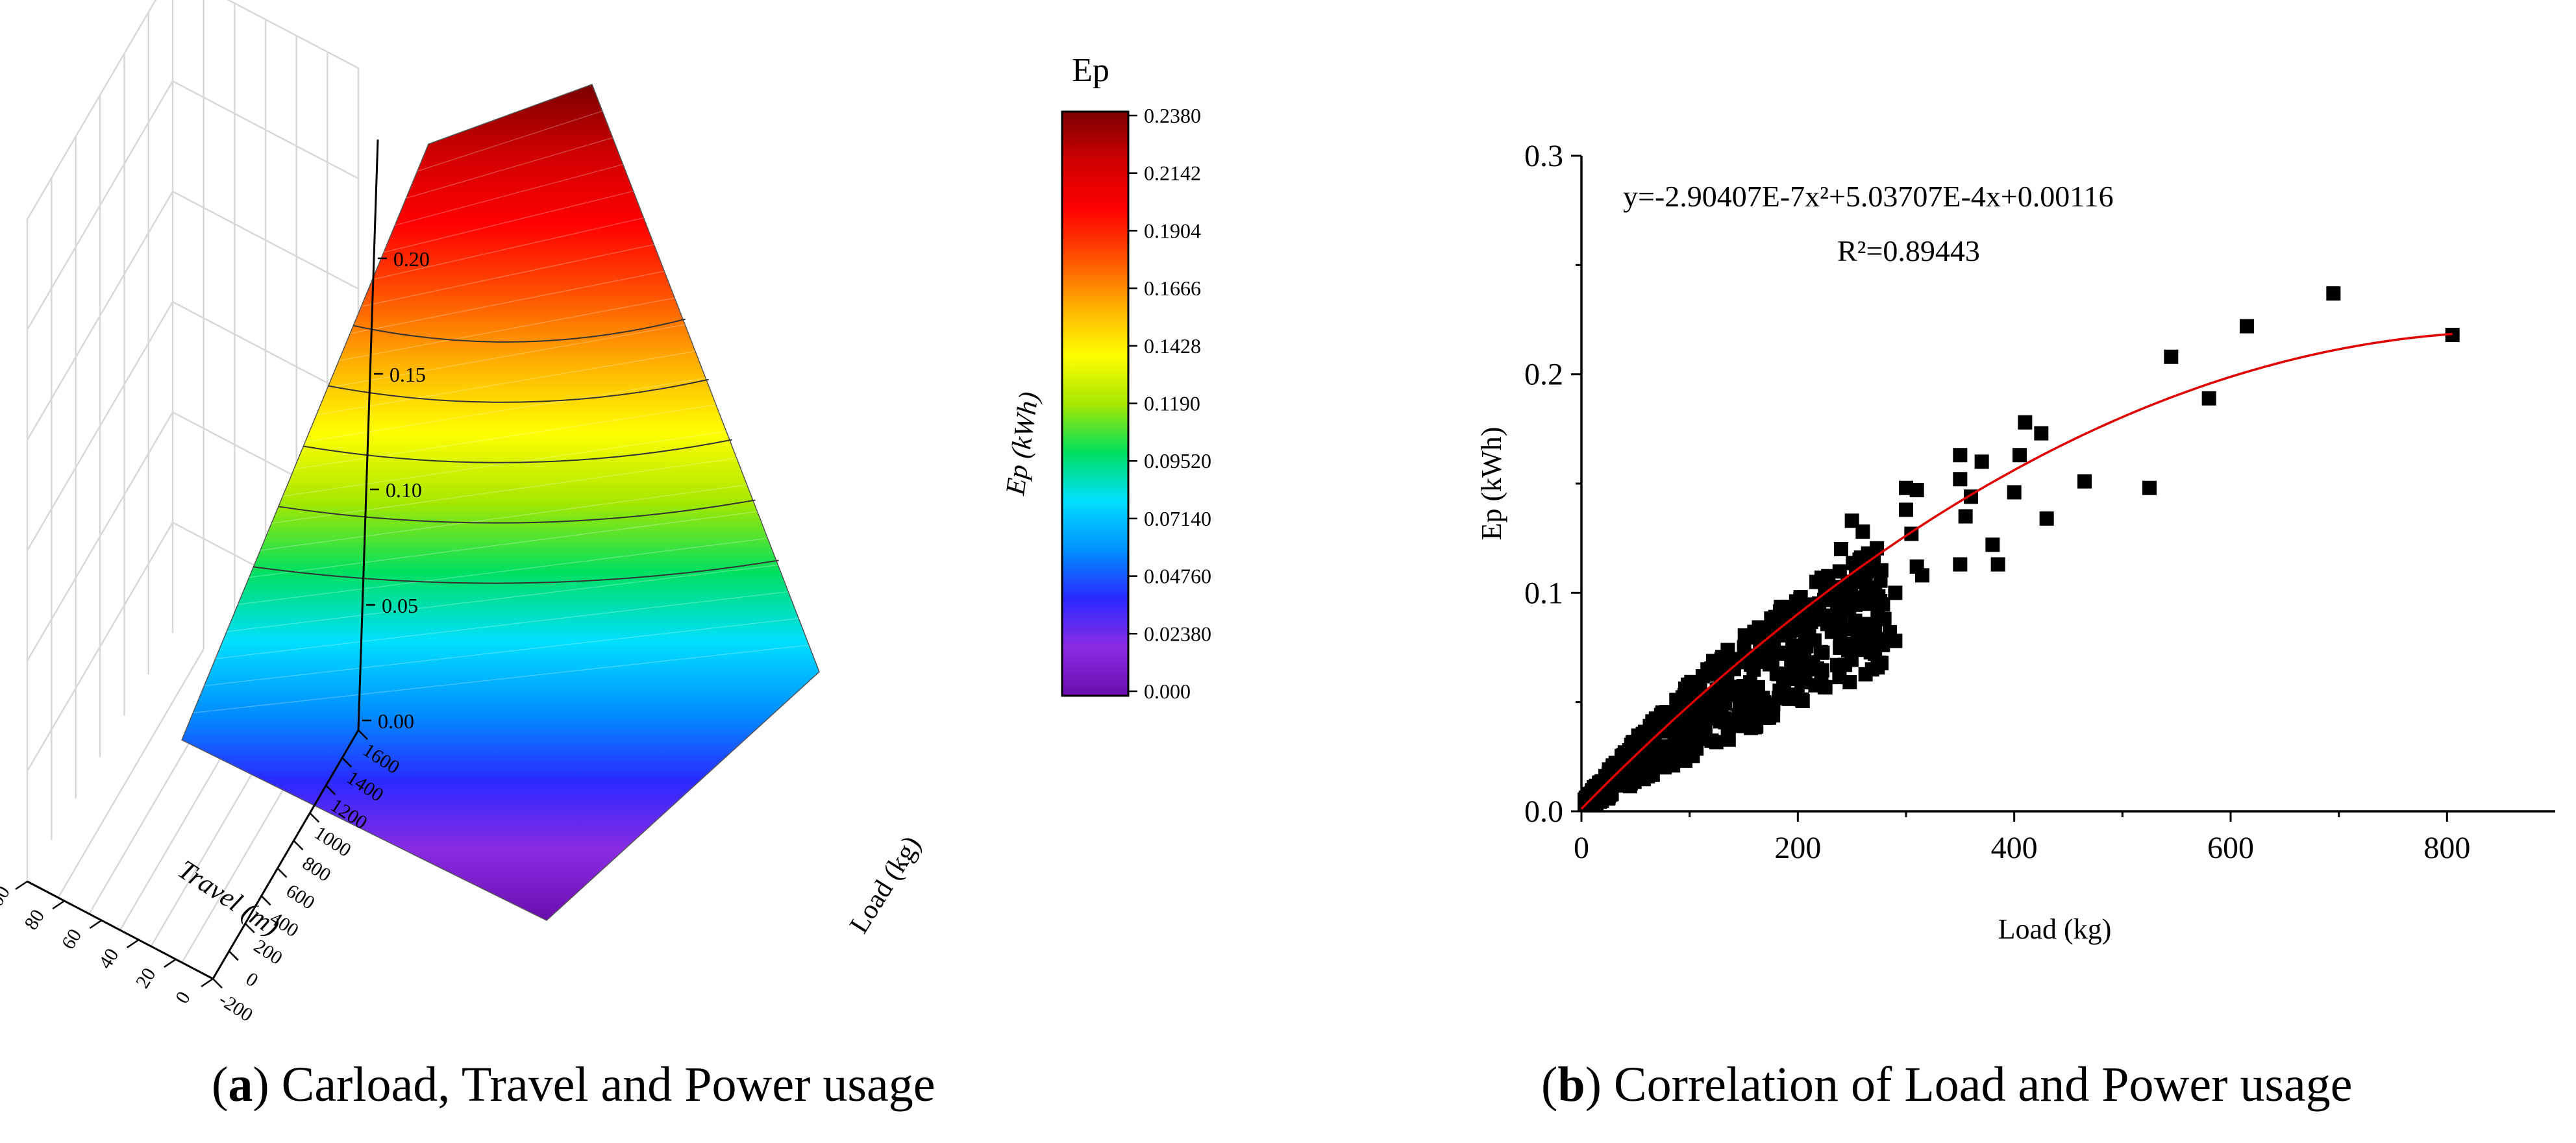 The width and height of the screenshot is (2576, 1143). What do you see at coordinates (229, 898) in the screenshot?
I see `travel-axis-label: Travel (m)` at bounding box center [229, 898].